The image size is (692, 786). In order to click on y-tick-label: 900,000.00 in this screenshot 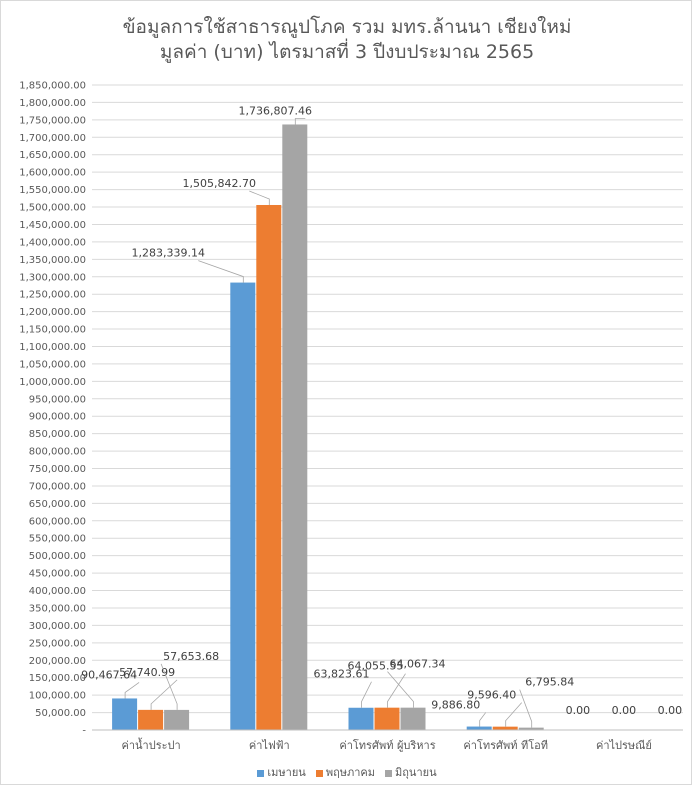, I will do `click(57, 417)`.